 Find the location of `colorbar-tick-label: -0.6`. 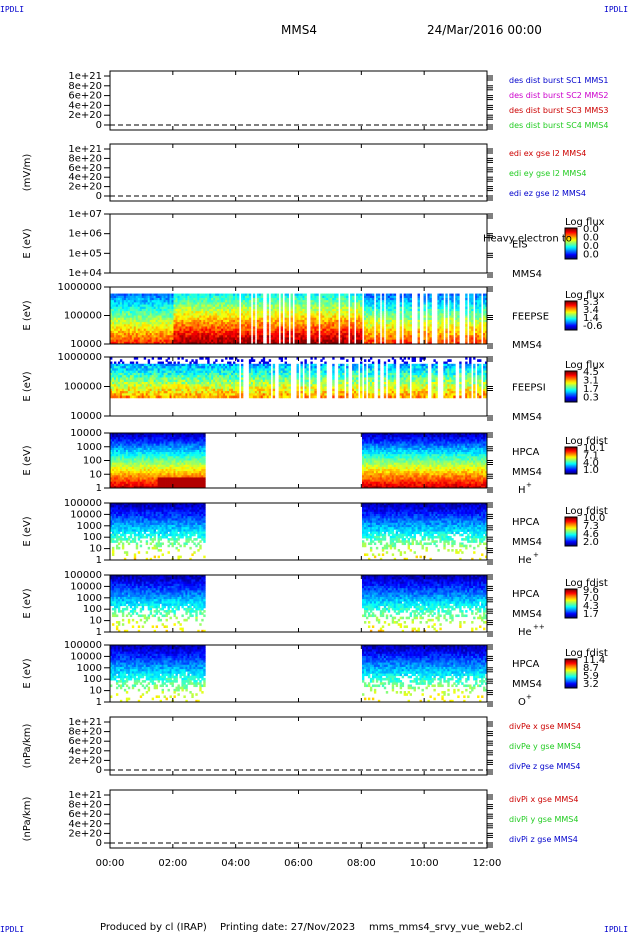

colorbar-tick-label: -0.6 is located at coordinates (593, 326).